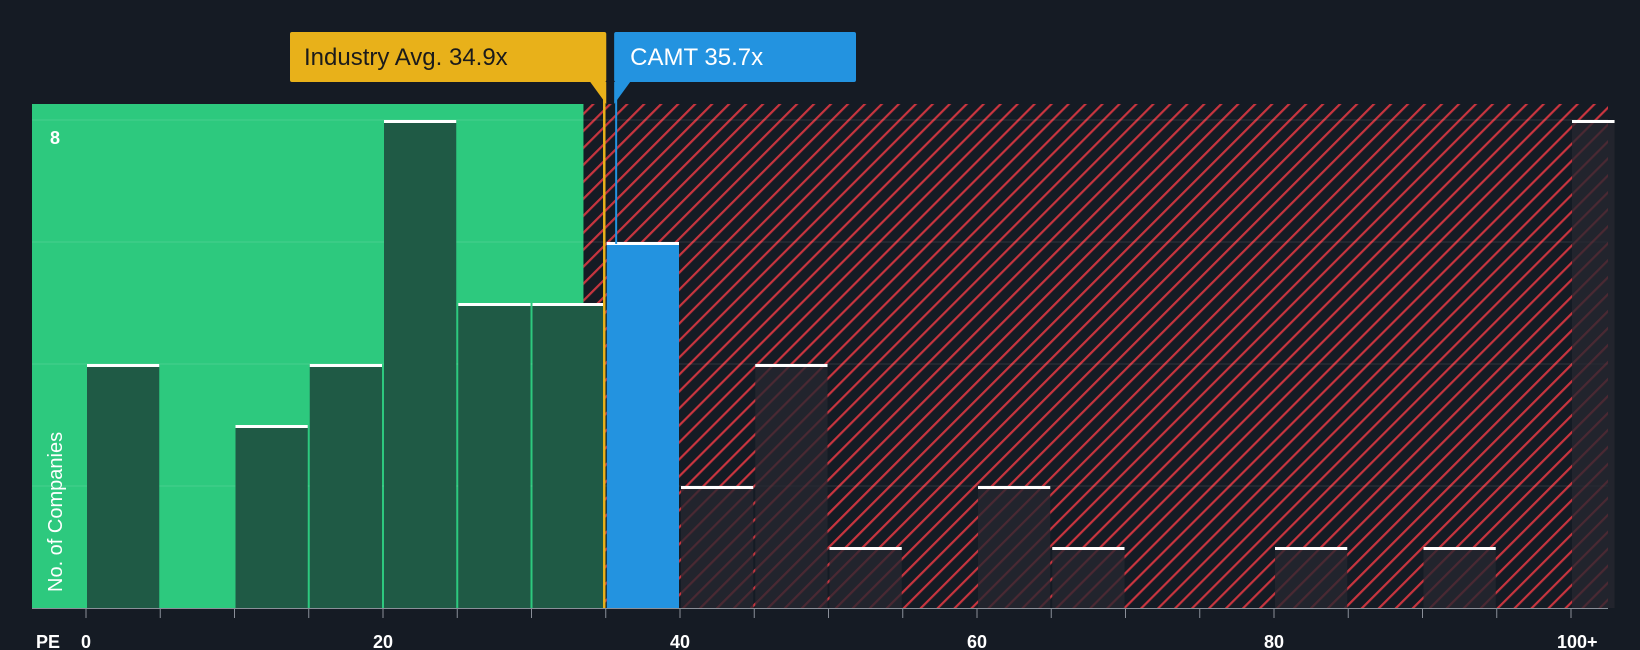 The height and width of the screenshot is (650, 1640). What do you see at coordinates (55, 138) in the screenshot?
I see `y-tick-label: 8` at bounding box center [55, 138].